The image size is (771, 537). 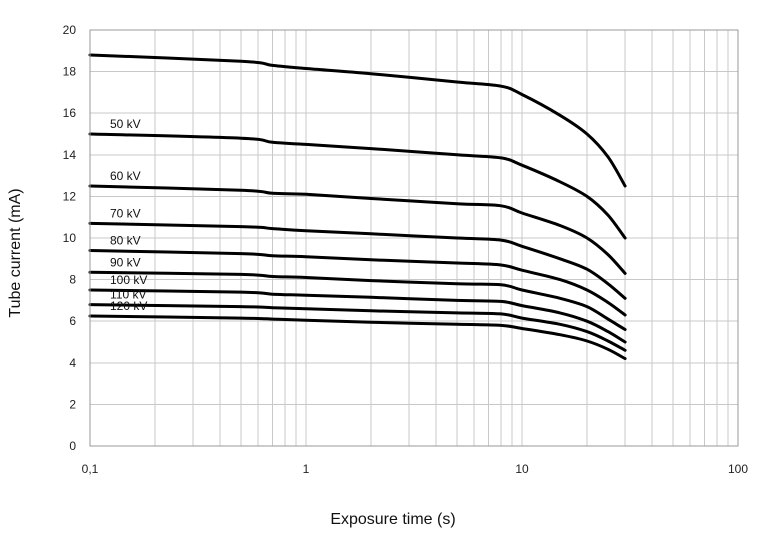 What do you see at coordinates (125, 262) in the screenshot?
I see `series-label: 90 kV` at bounding box center [125, 262].